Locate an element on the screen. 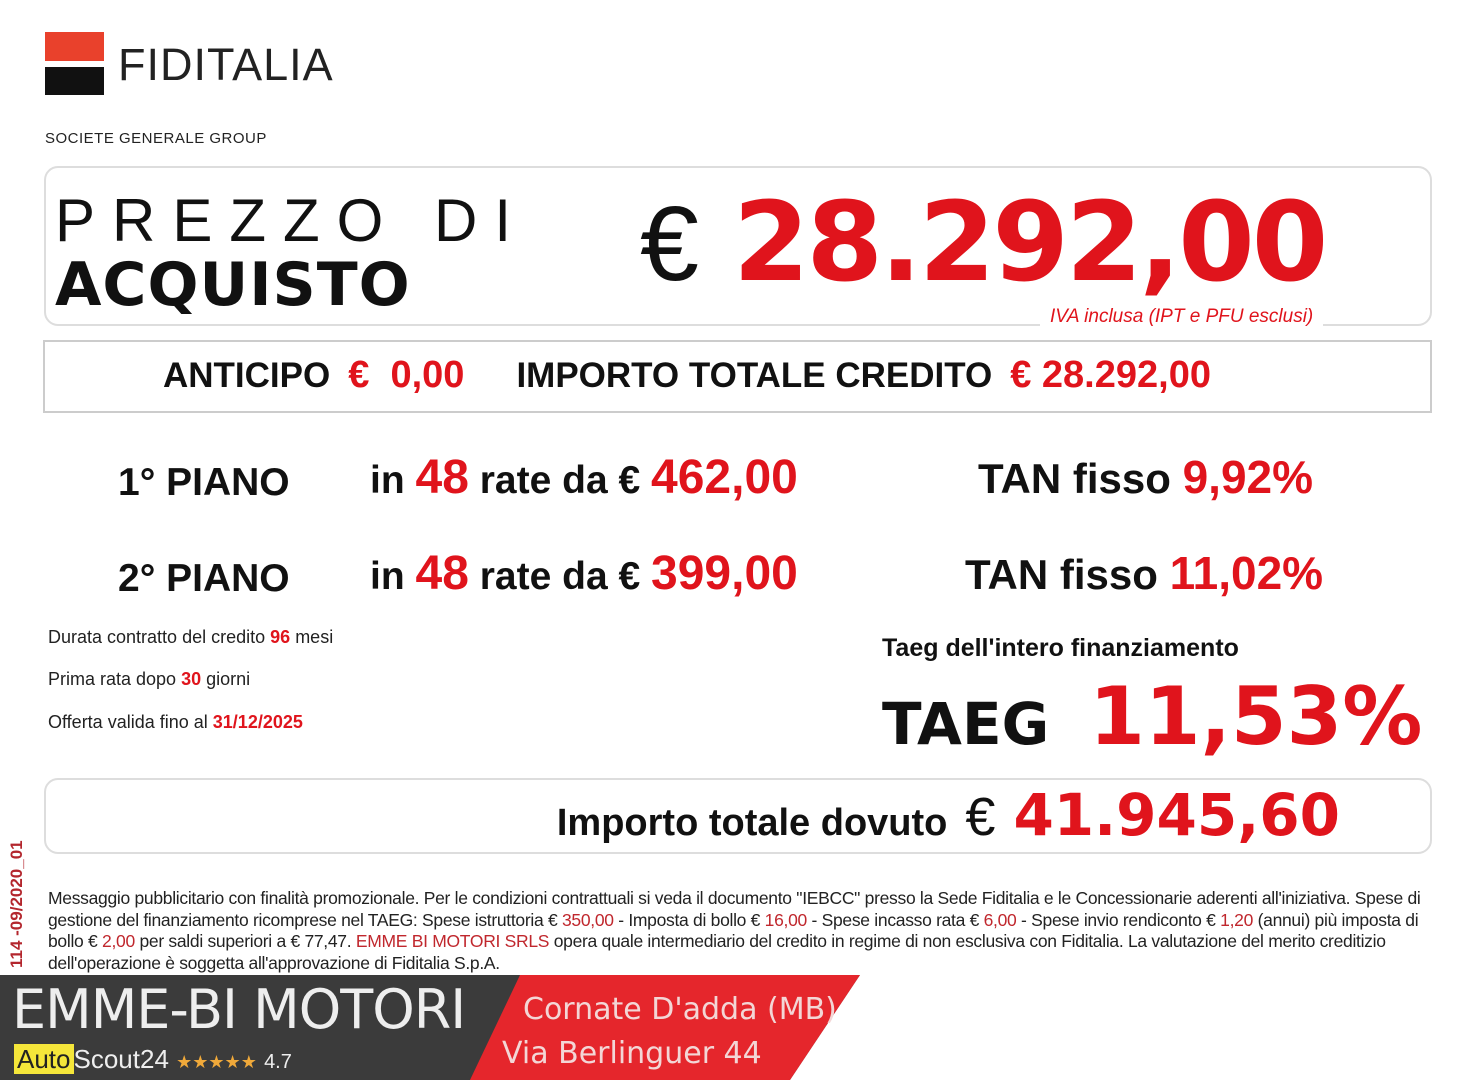  price-row: € 28.292,00 is located at coordinates (984, 242).